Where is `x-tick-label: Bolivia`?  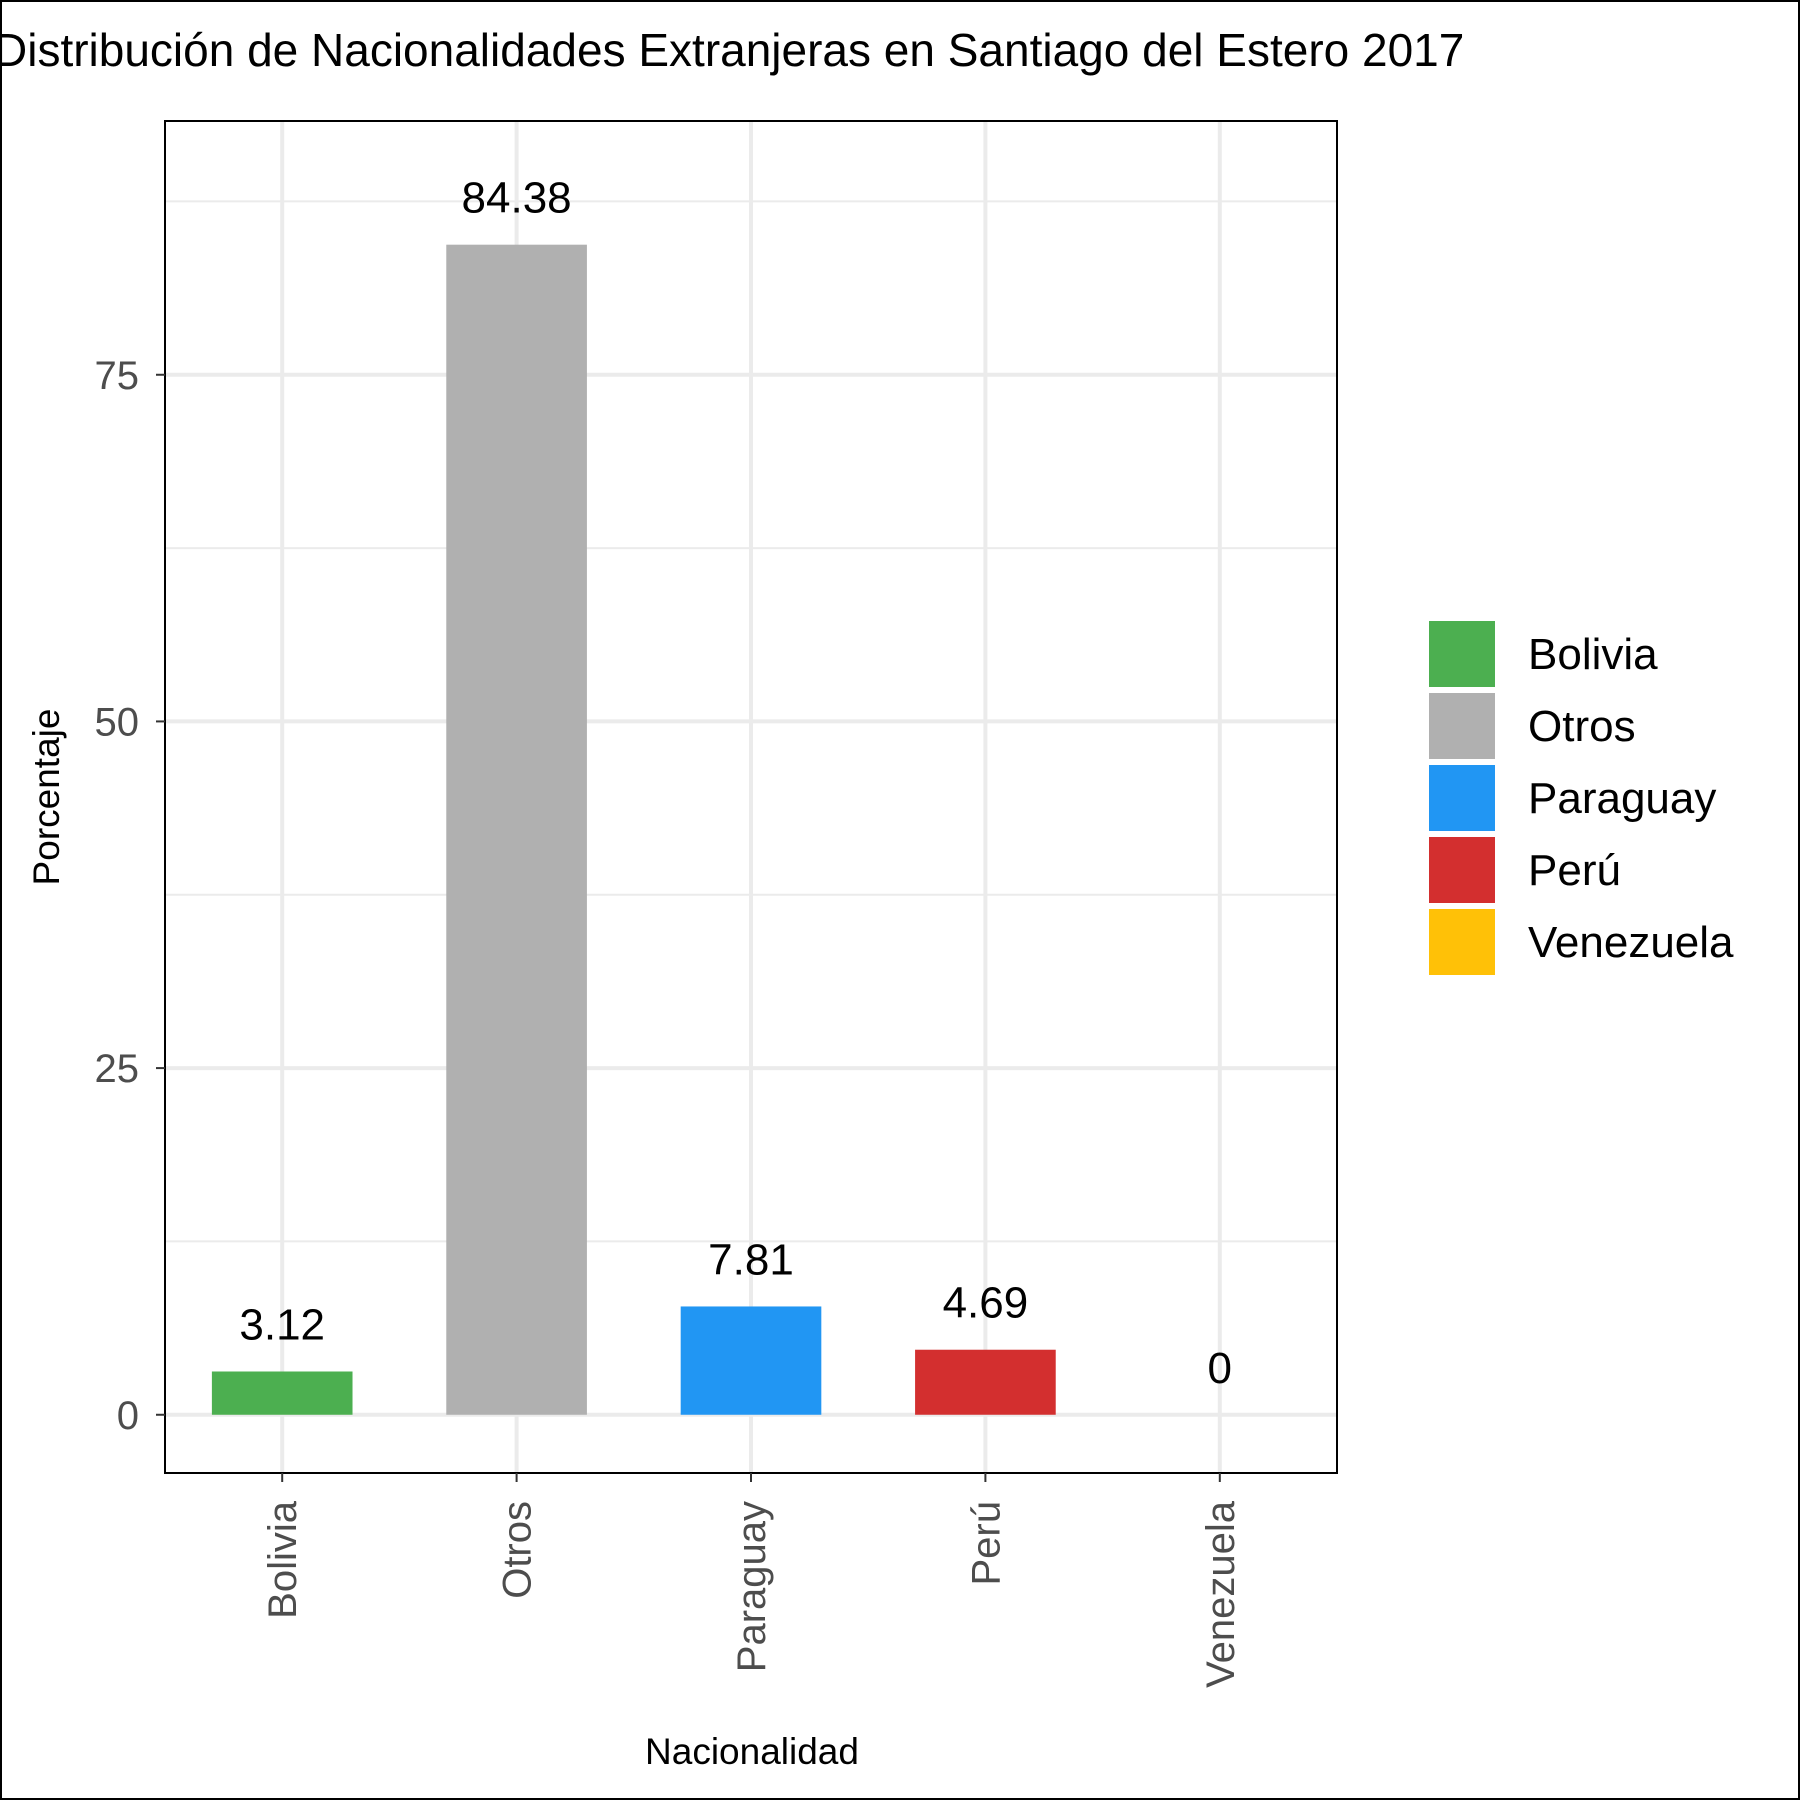 x-tick-label: Bolivia is located at coordinates (283, 1559).